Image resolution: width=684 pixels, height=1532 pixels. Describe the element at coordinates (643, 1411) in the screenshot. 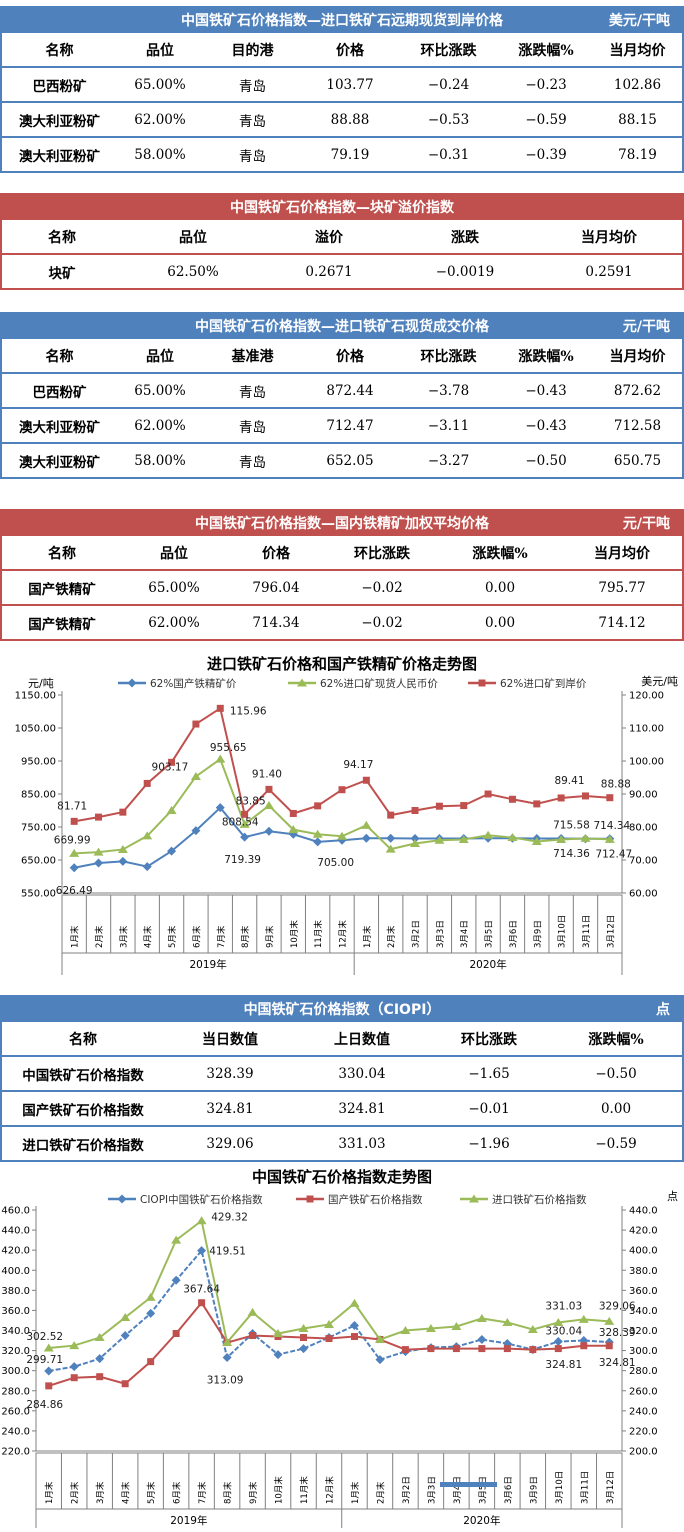

I see `right-tick-label: 240.0` at that location.